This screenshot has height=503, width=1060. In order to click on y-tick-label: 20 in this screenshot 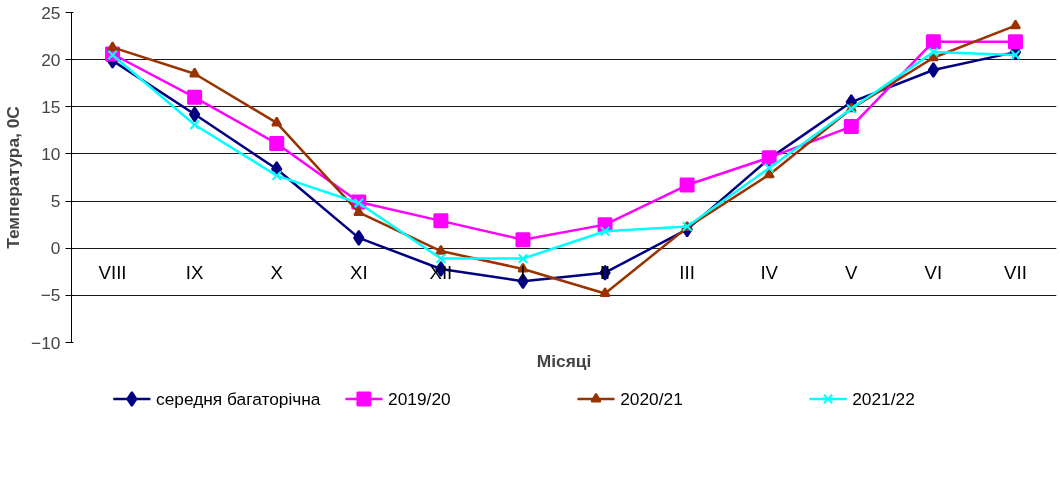, I will do `click(51, 59)`.